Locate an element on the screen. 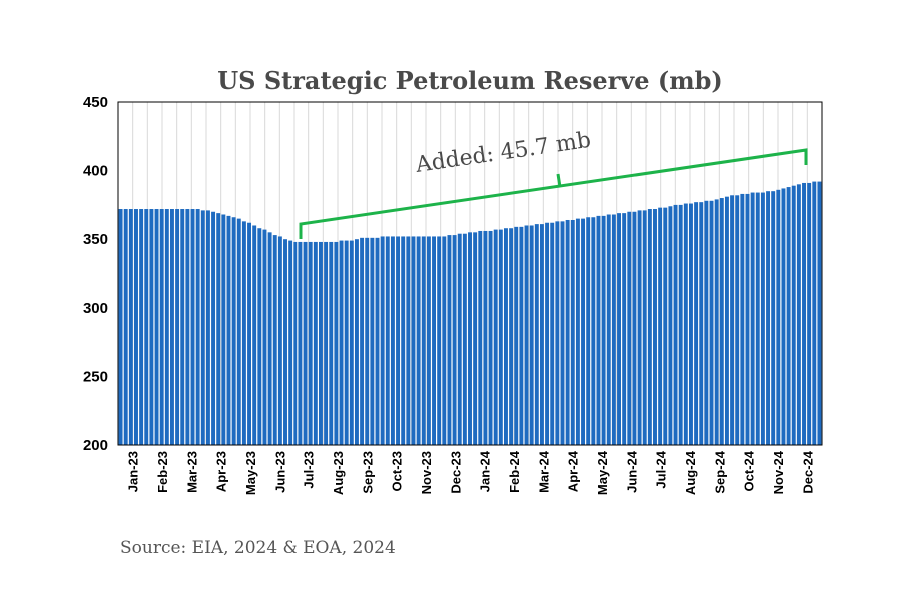  x-tick-label: Sep-24 is located at coordinates (719, 471).